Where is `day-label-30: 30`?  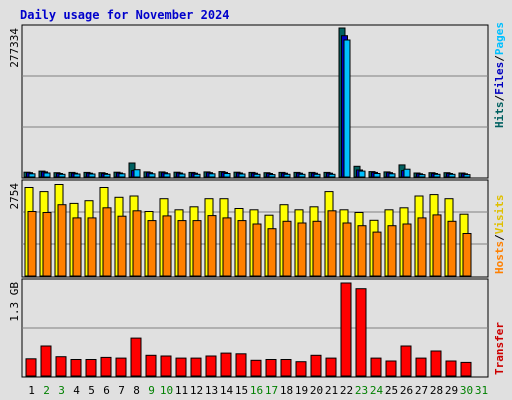
day-label-30: 30 is located at coordinates (466, 390).